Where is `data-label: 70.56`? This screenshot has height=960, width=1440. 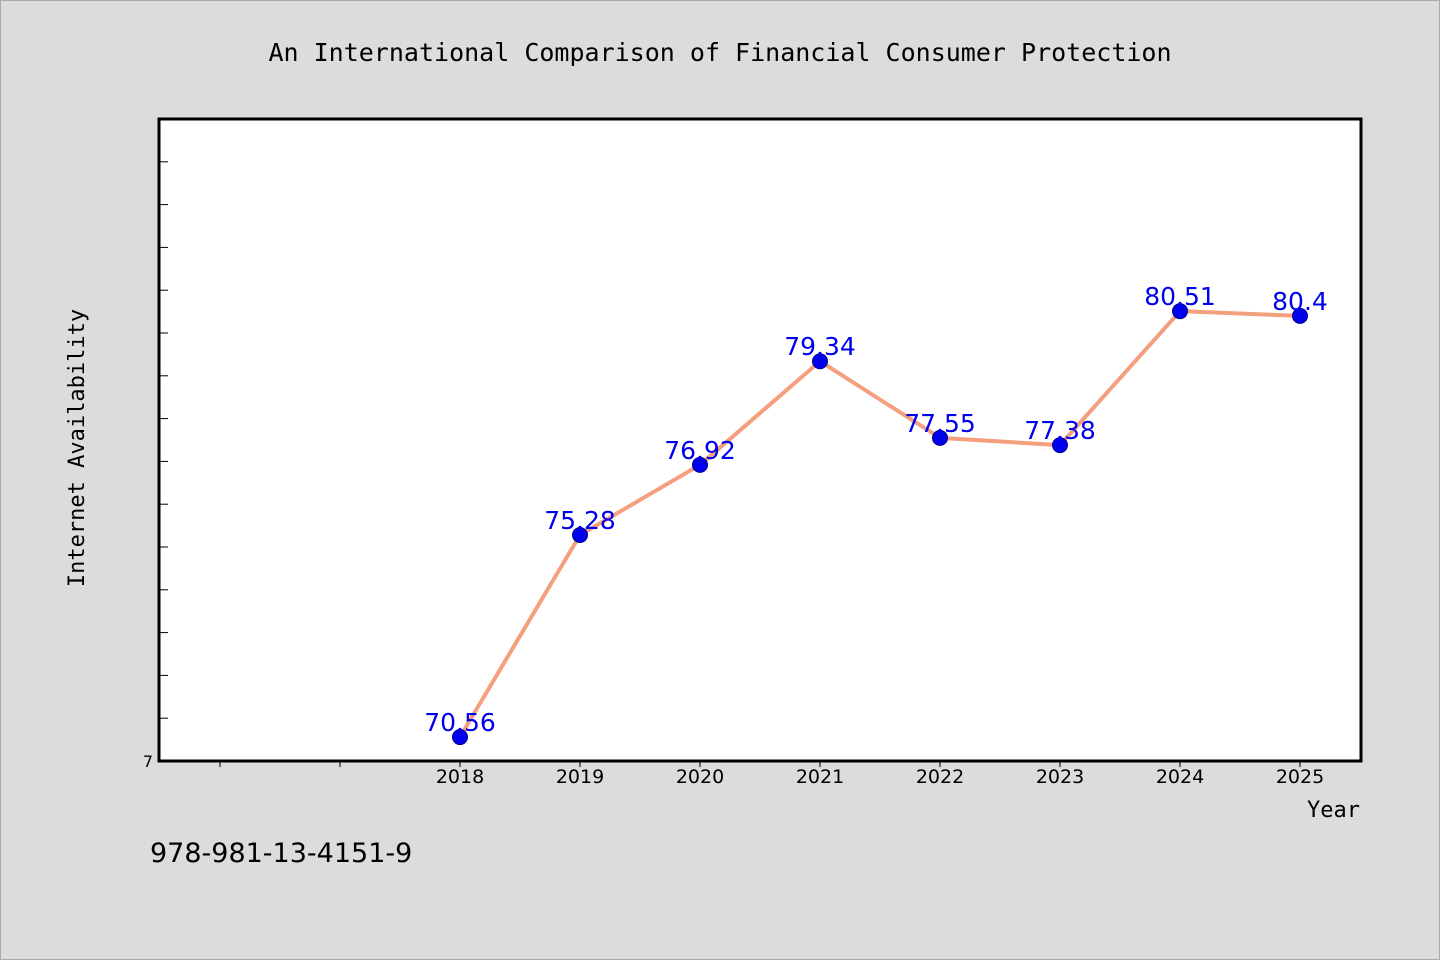 data-label: 70.56 is located at coordinates (460, 722).